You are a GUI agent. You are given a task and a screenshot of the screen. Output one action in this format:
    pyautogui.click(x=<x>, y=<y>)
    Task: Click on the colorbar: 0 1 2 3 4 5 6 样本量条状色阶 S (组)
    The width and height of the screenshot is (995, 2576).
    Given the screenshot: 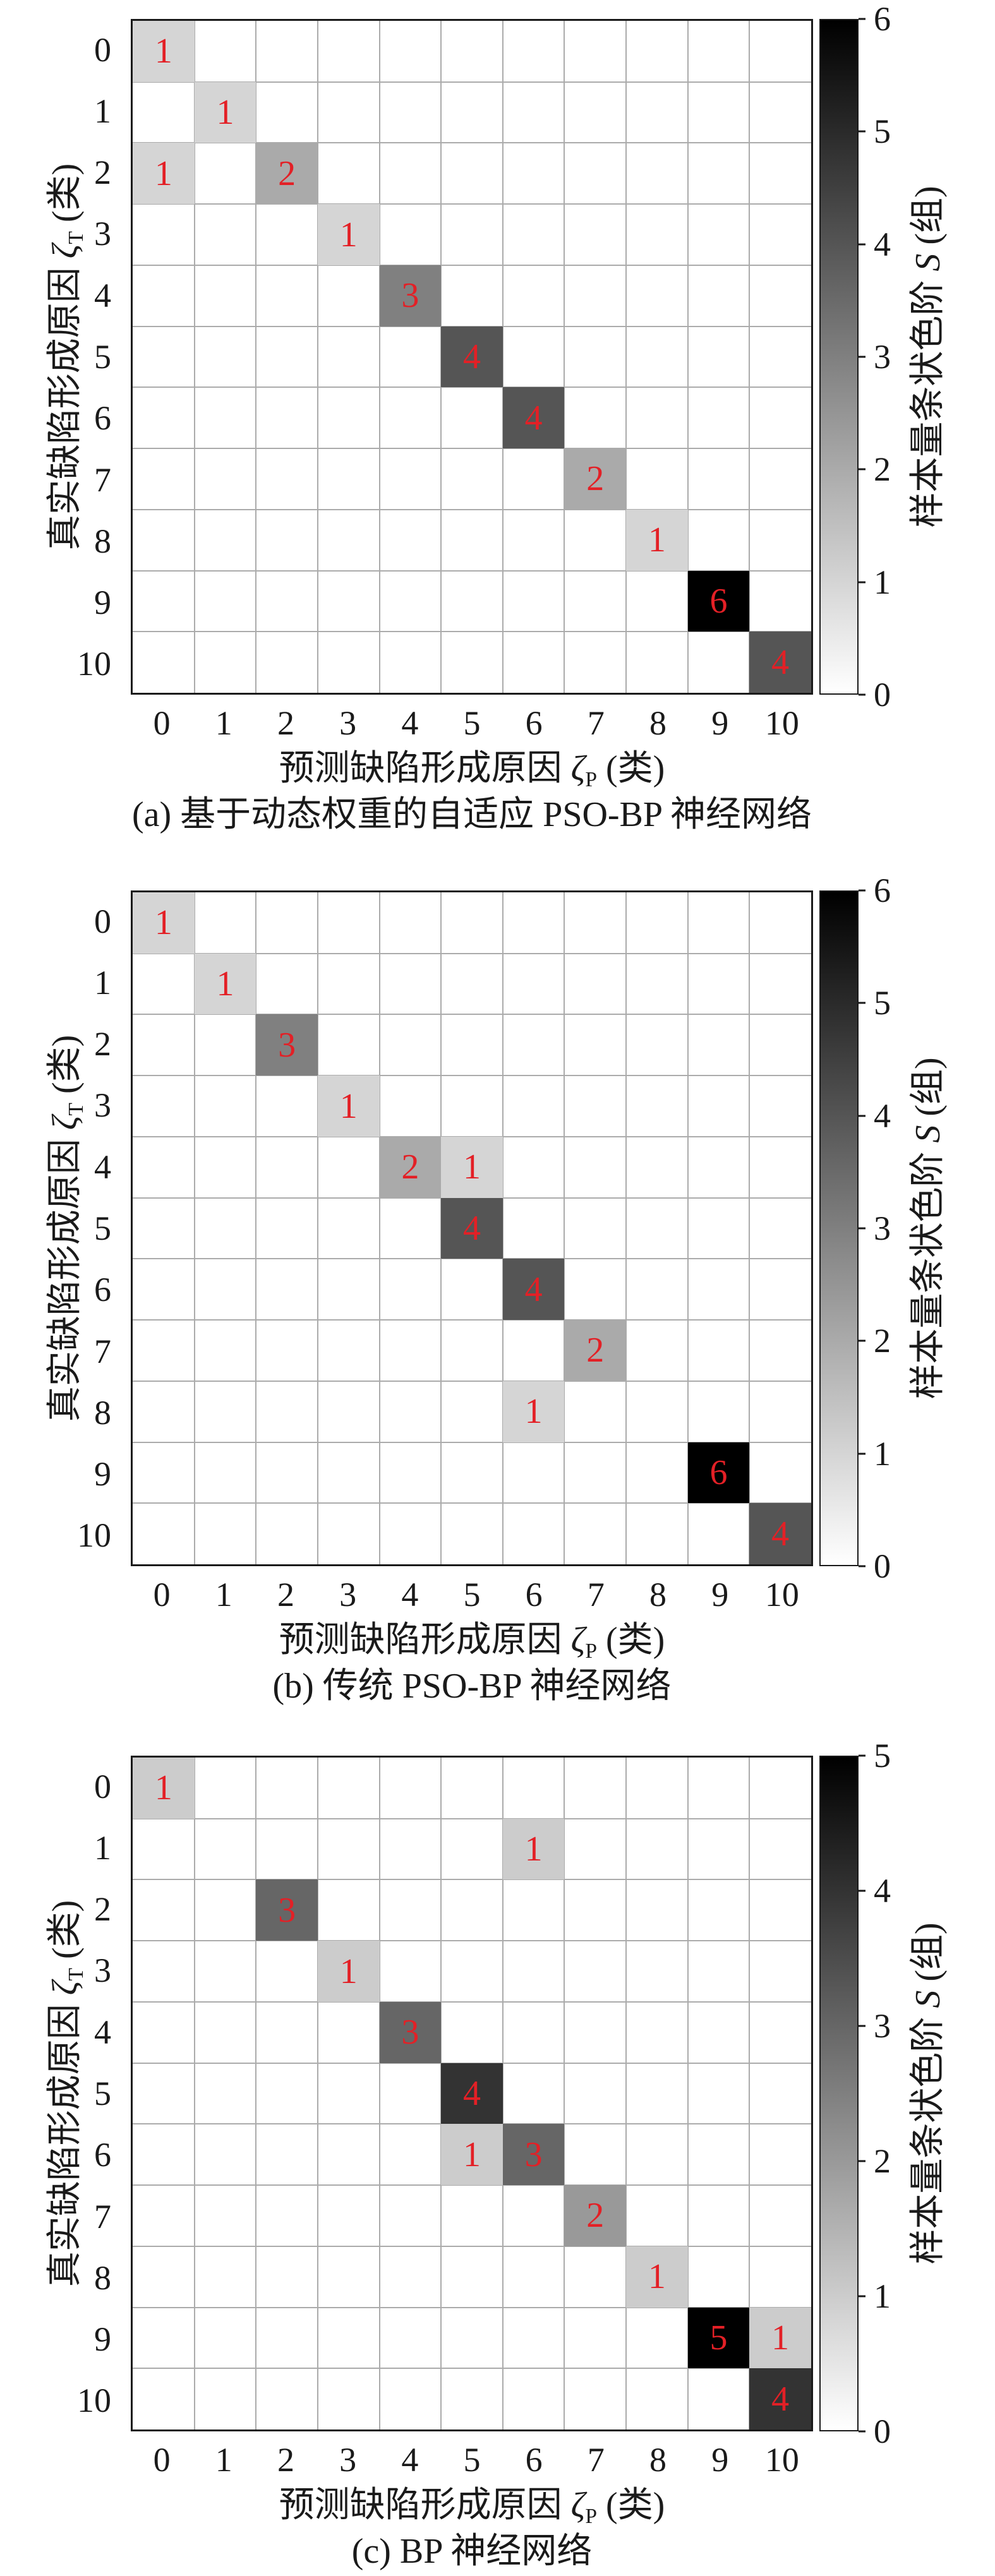 What is the action you would take?
    pyautogui.click(x=904, y=357)
    